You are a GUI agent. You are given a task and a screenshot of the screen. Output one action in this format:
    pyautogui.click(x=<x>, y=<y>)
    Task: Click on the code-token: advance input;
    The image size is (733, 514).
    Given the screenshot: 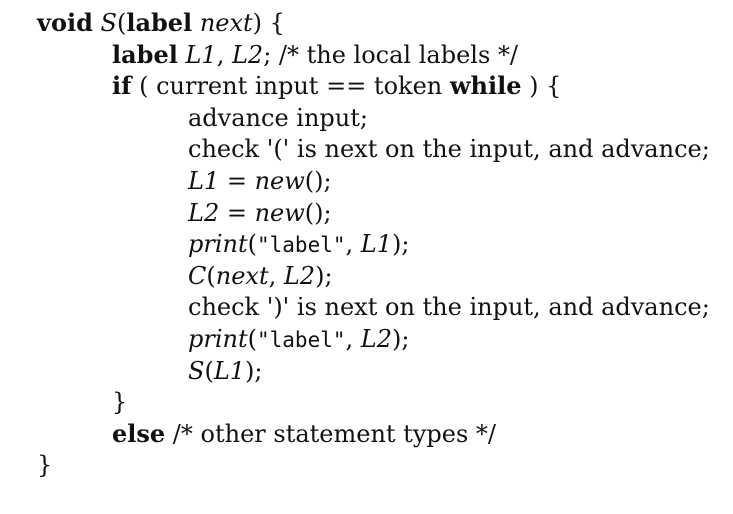 What is the action you would take?
    pyautogui.click(x=278, y=117)
    